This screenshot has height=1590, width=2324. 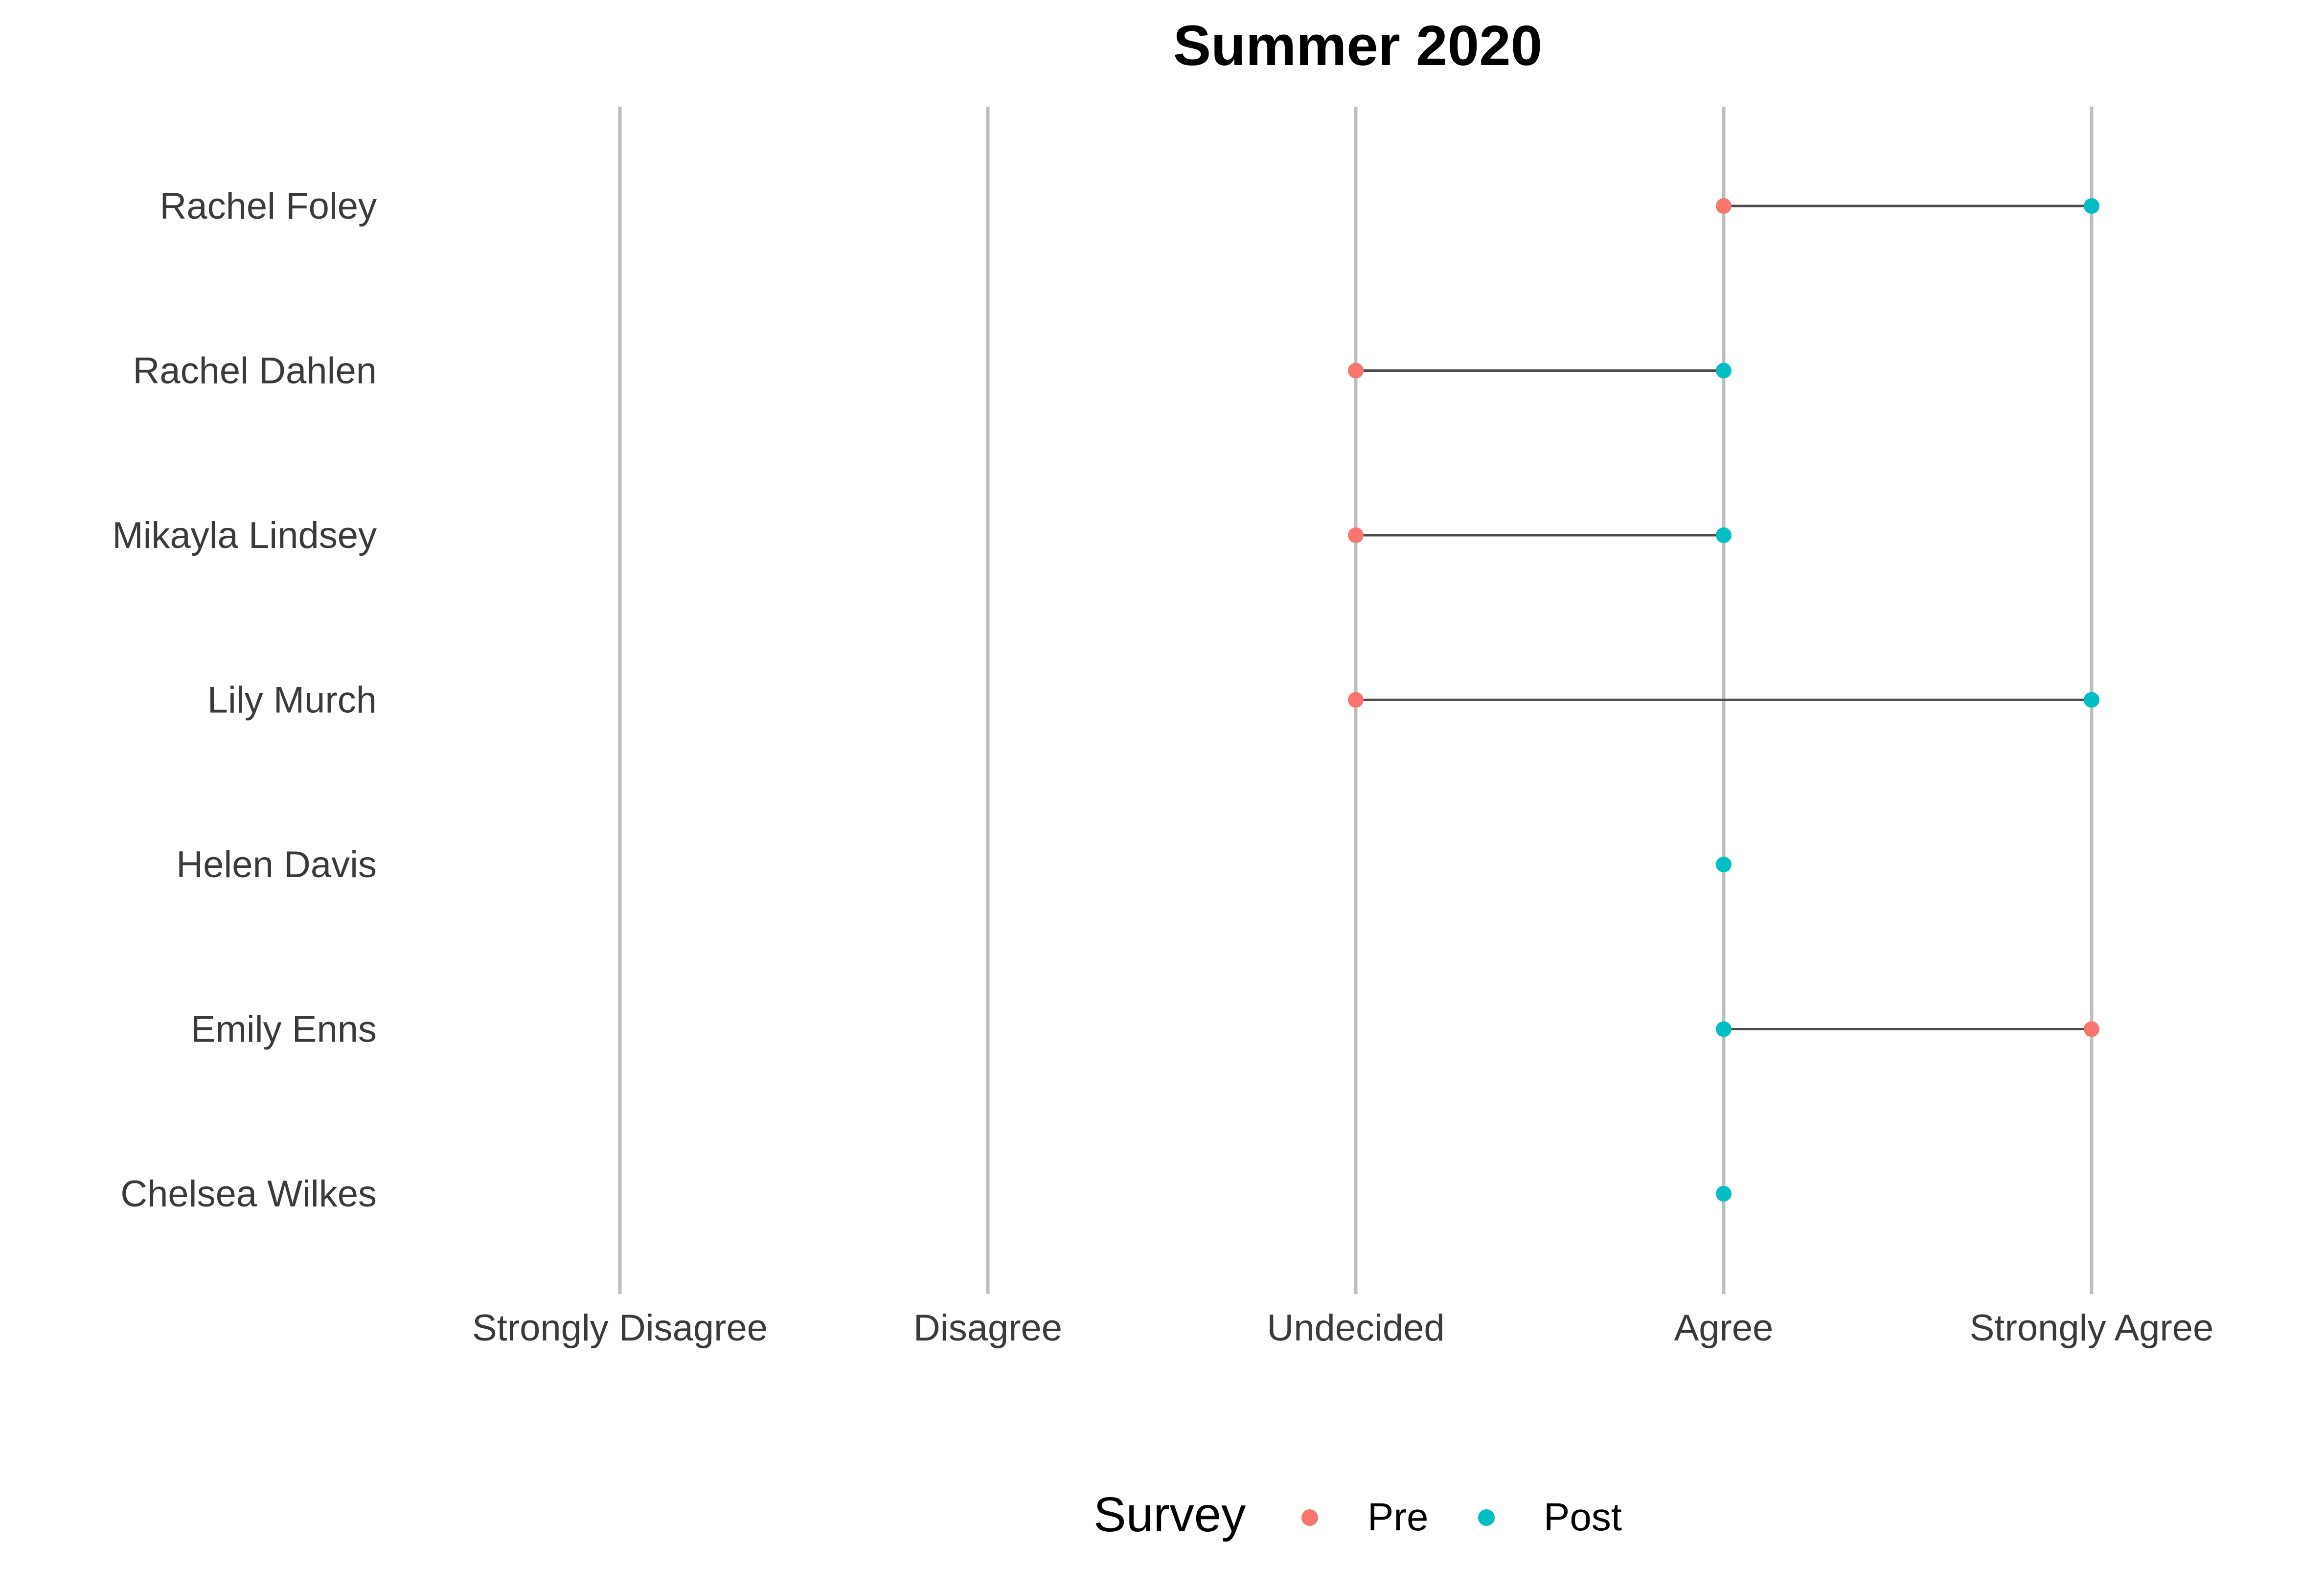 I want to click on legend: Survey Pre Post, so click(x=1358, y=1515).